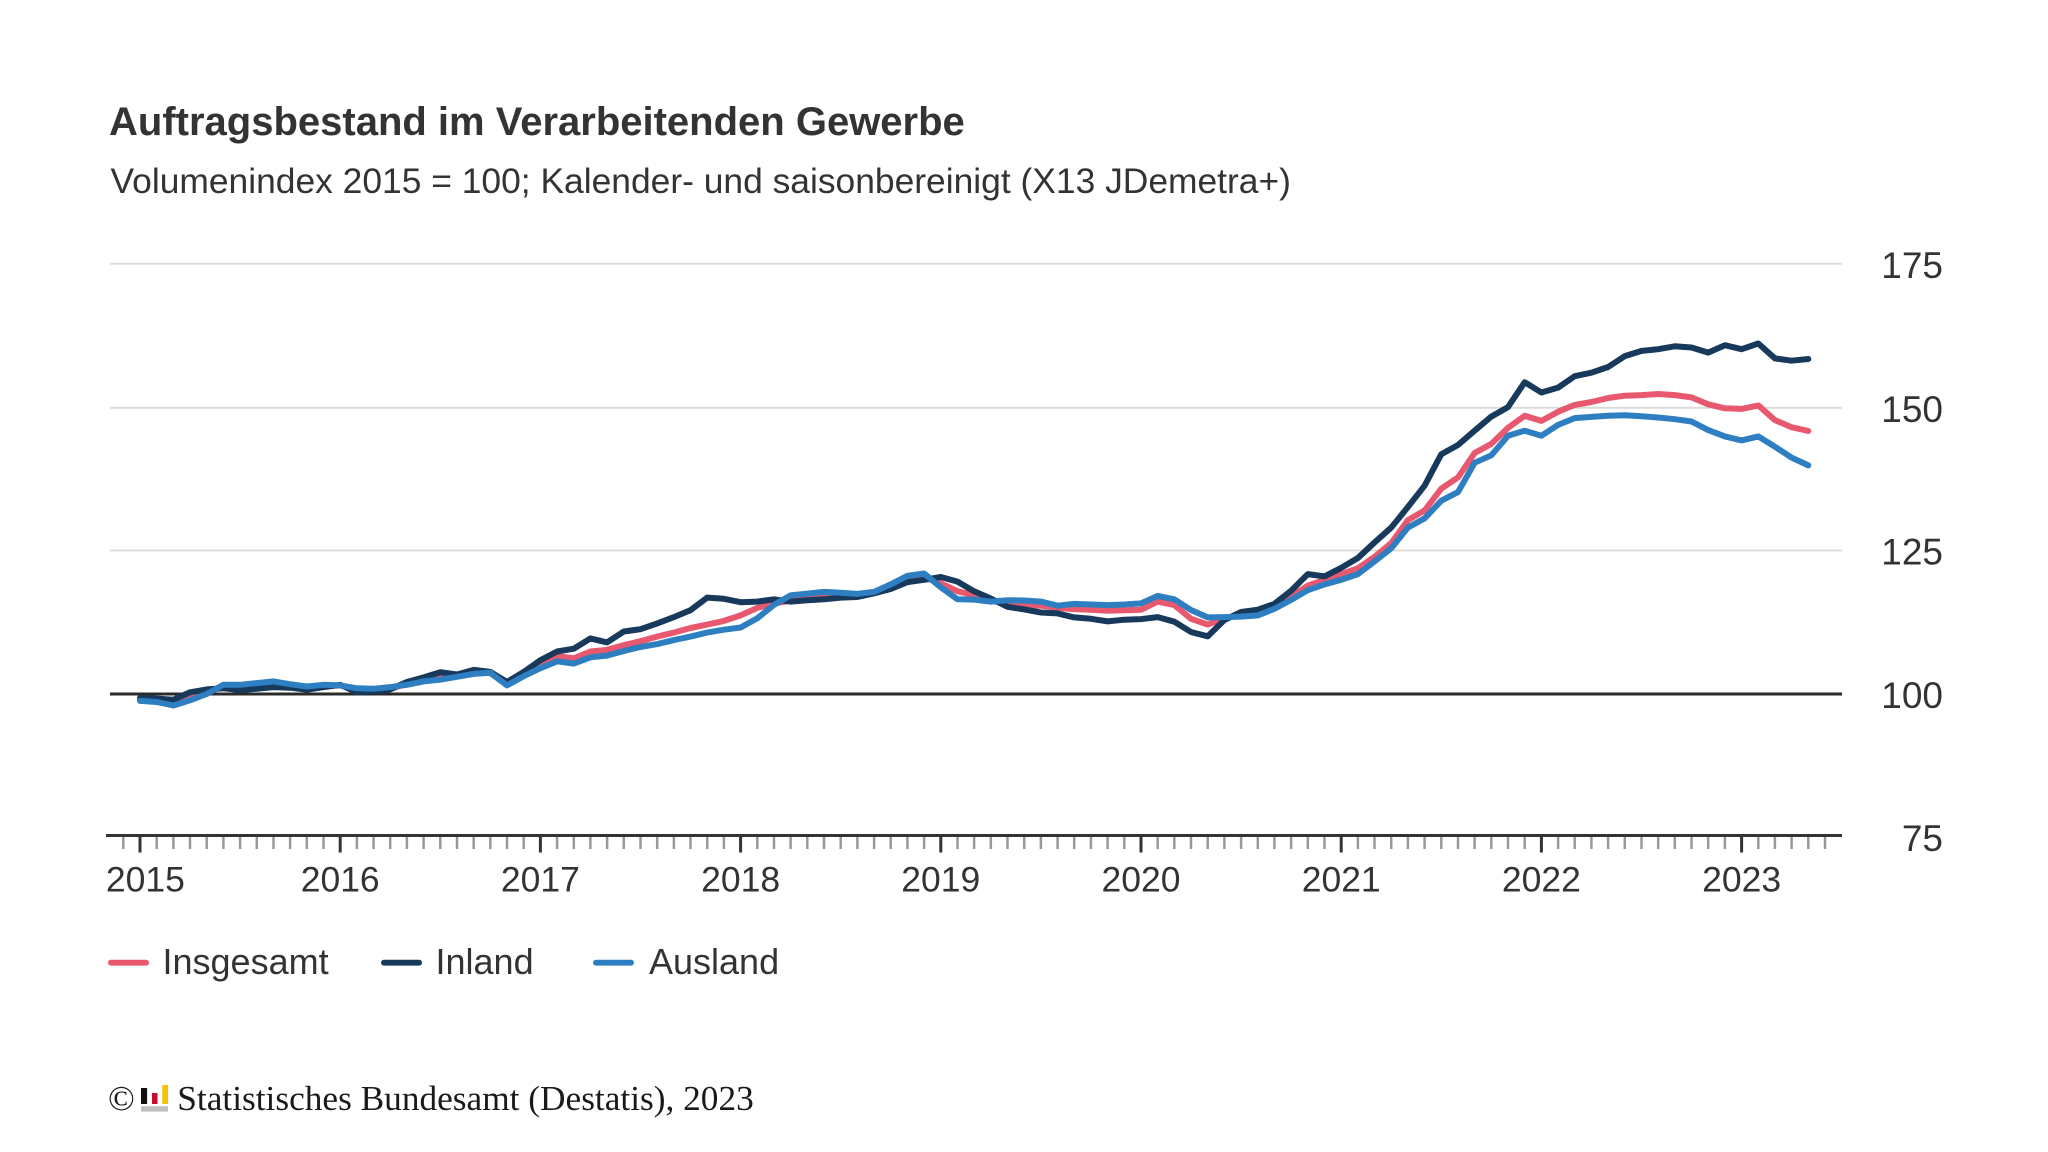 Image resolution: width=2048 pixels, height=1152 pixels. I want to click on svg-text: 2022, so click(1541, 879).